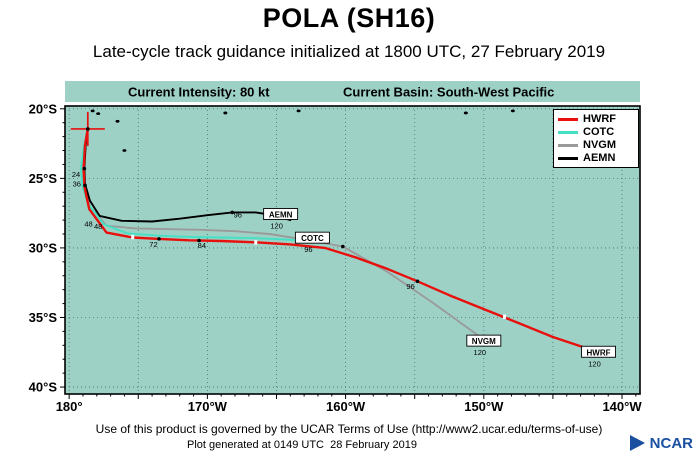 The width and height of the screenshot is (698, 456). Describe the element at coordinates (599, 158) in the screenshot. I see `legend-label: AEMN` at that location.